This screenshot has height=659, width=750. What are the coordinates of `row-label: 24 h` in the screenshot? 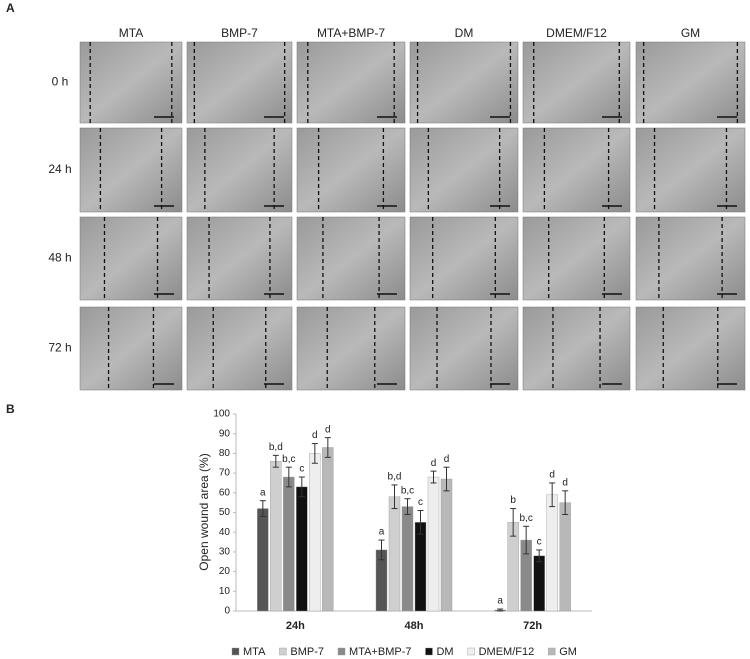 It's located at (59, 169).